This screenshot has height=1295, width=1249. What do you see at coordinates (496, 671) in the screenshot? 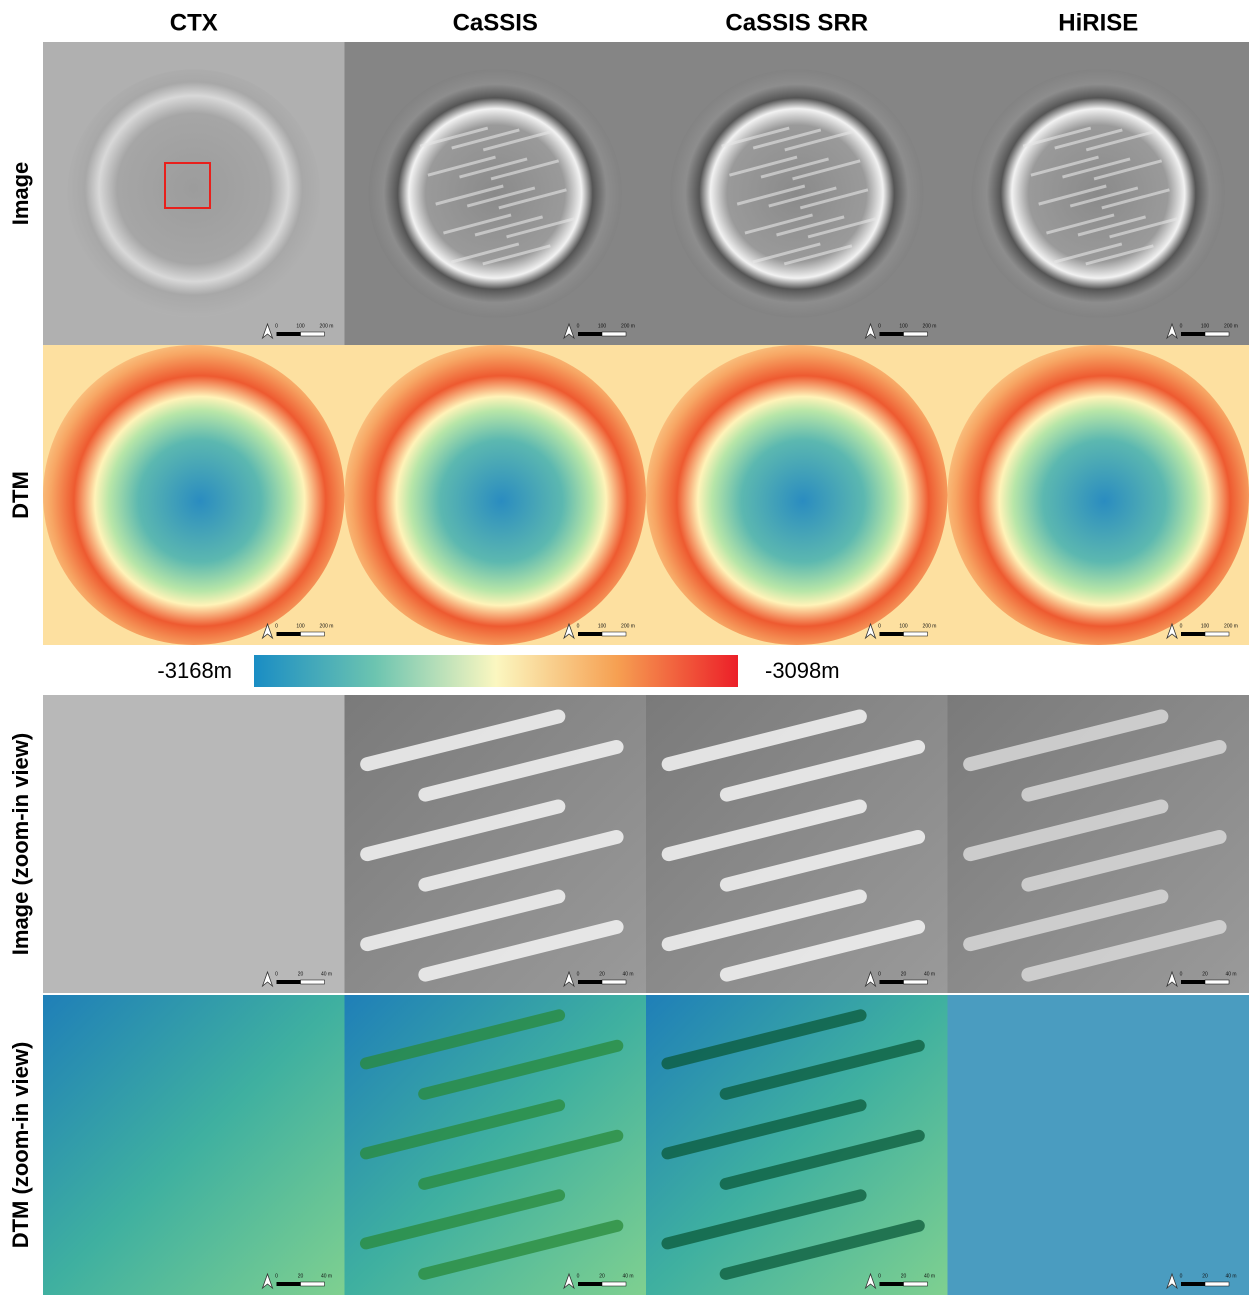
I see `colorbar` at bounding box center [496, 671].